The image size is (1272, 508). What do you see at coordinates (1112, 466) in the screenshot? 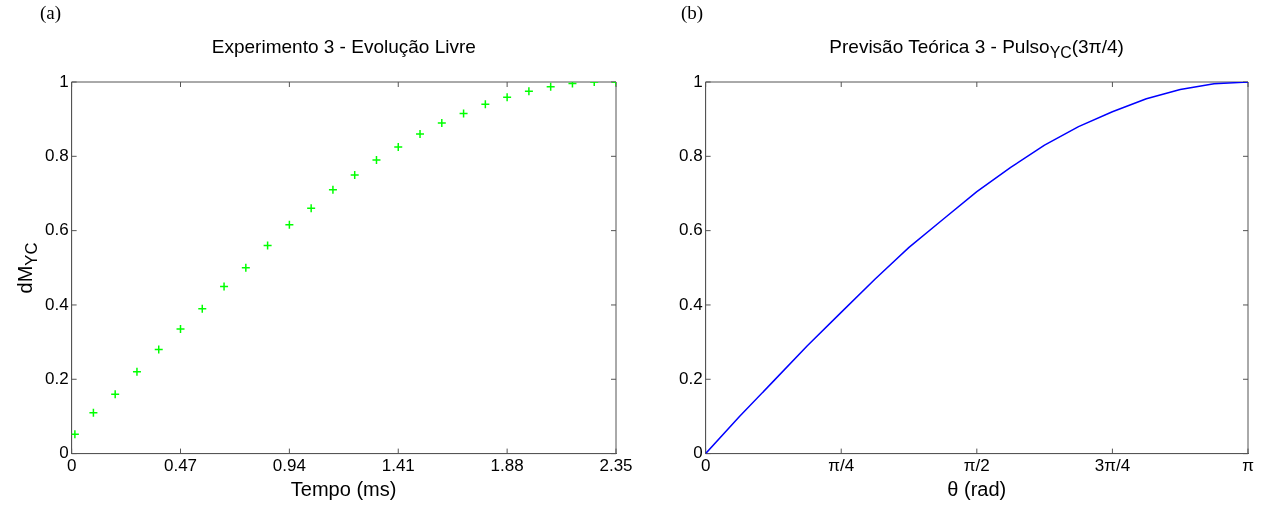
I see `x-tick-label: 3π/4` at bounding box center [1112, 466].